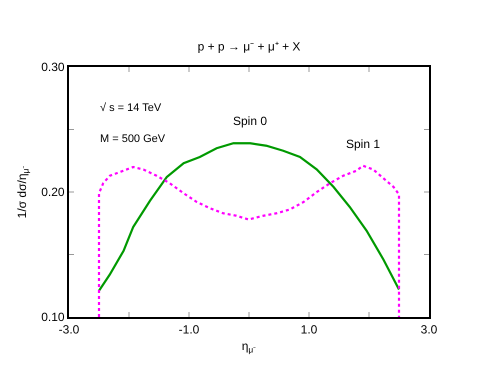 This screenshot has width=498, height=385. I want to click on series-label: Spin 0, so click(250, 121).